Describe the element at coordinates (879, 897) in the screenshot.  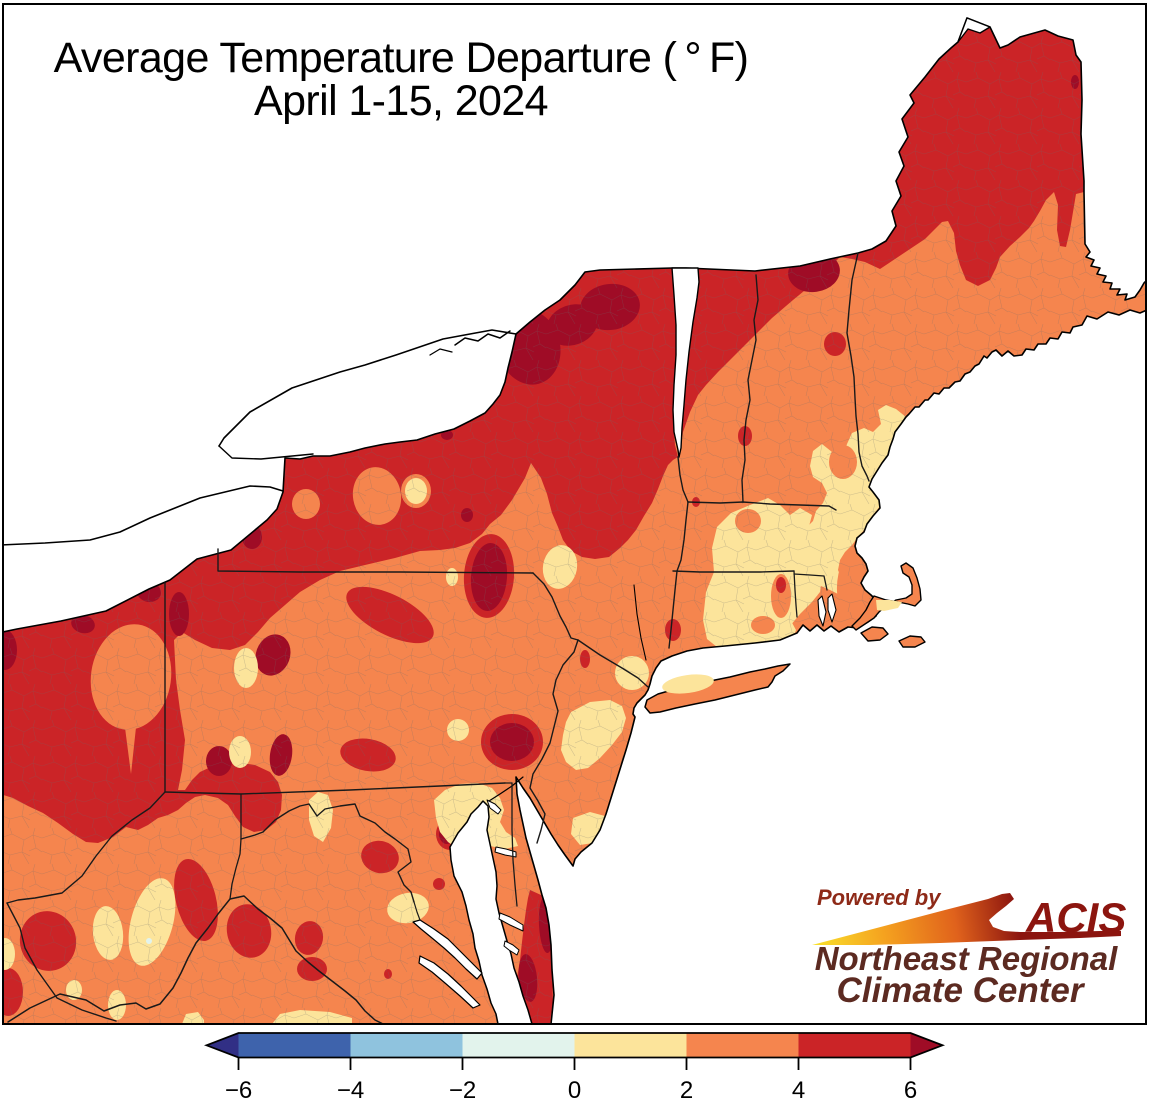
I see `svg-text: Powered by` at that location.